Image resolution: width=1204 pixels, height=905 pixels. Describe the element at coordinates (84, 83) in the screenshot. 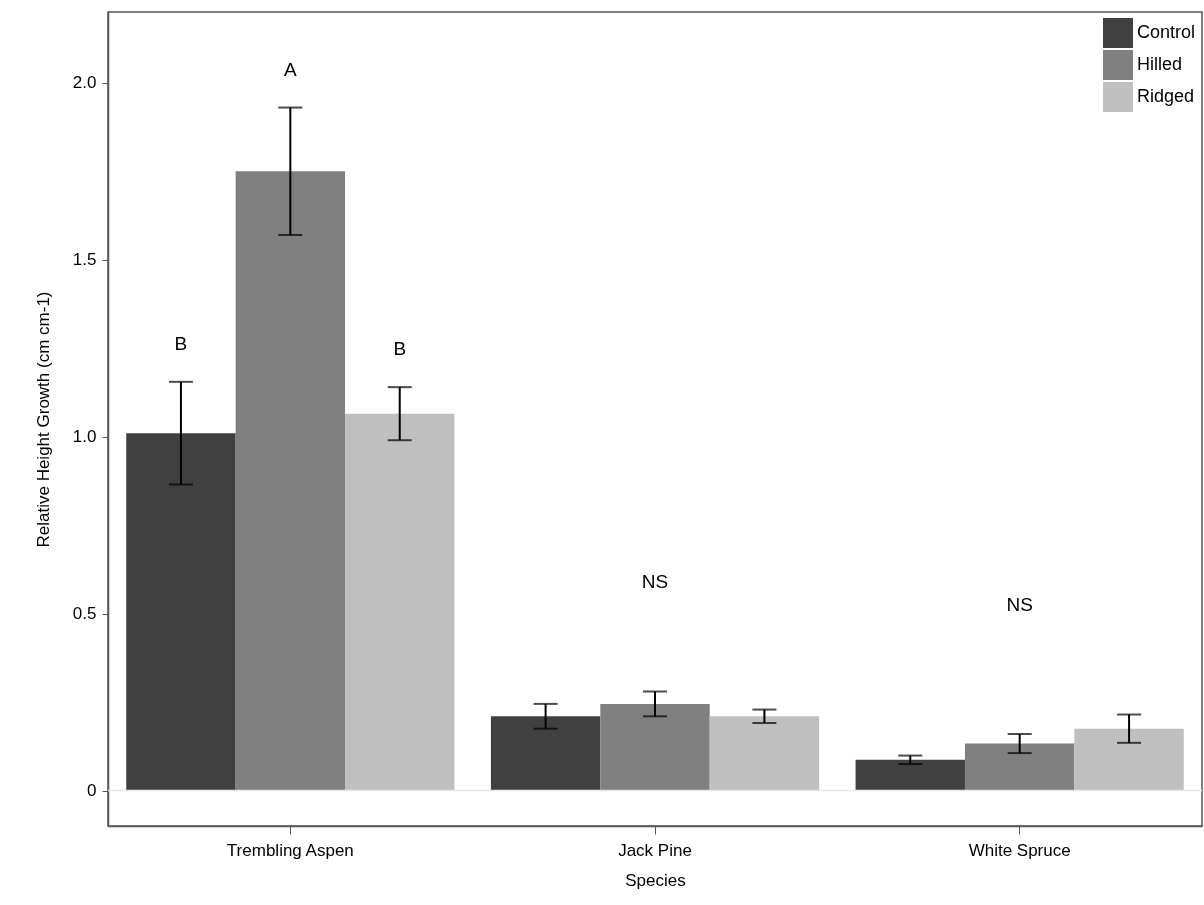

I see `y-tick-label: 2.0` at that location.